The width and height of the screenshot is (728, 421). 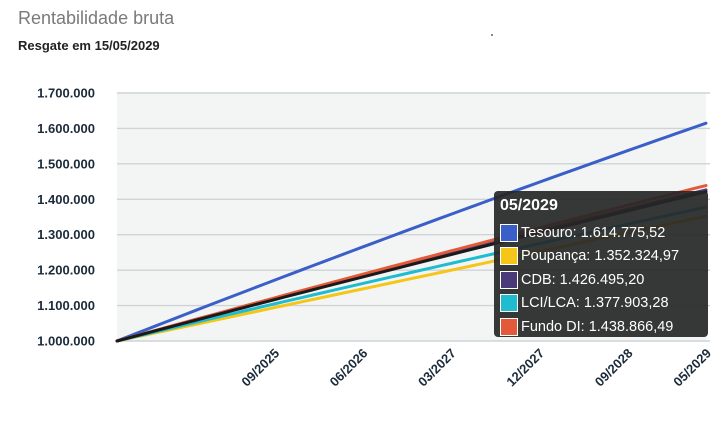 I want to click on tooltip-row-label: Fundo DI: 1.438.866,49, so click(x=597, y=326).